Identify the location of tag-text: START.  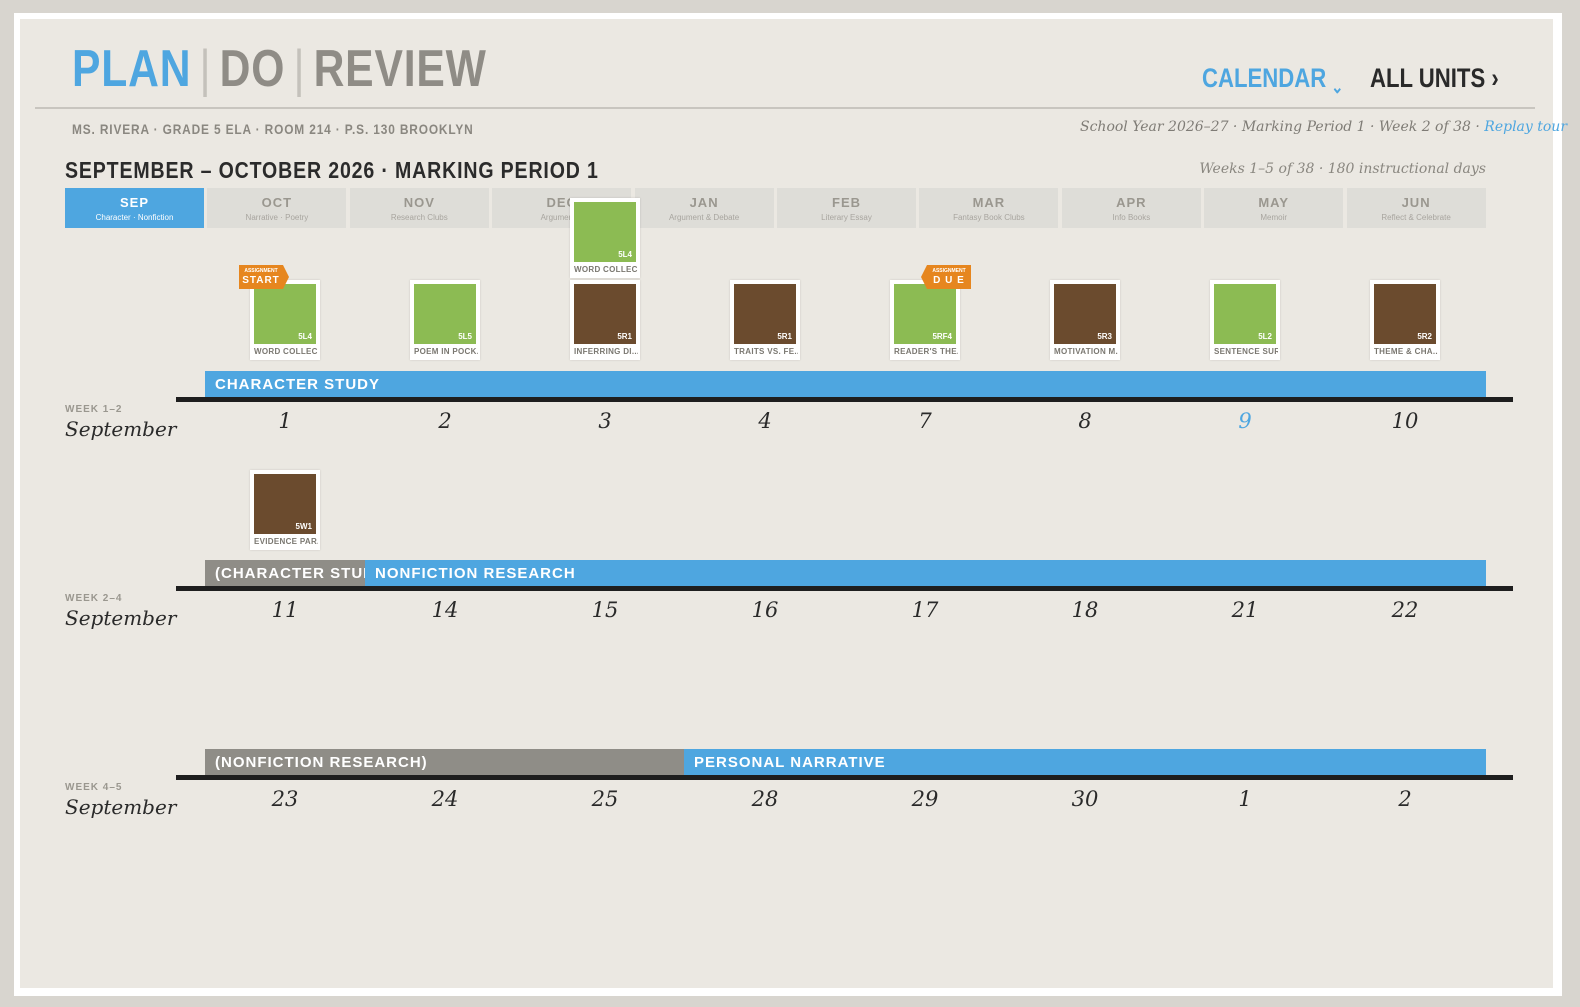
(261, 280).